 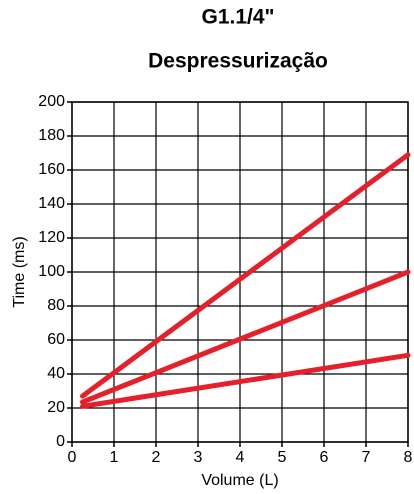 I want to click on x-tick-label: 0, so click(x=72, y=457).